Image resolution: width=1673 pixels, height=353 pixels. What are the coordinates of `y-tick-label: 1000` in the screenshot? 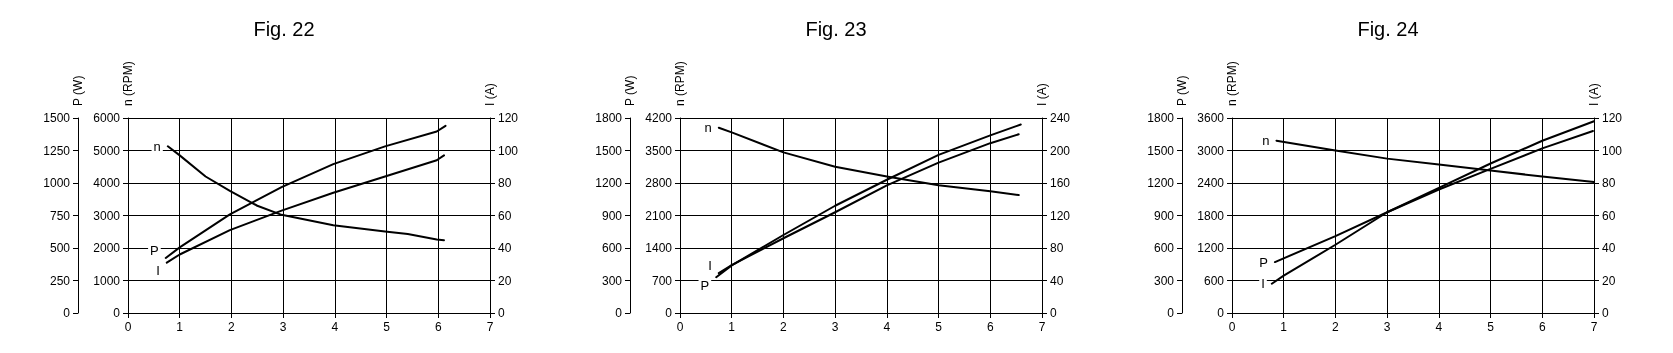 It's located at (107, 280).